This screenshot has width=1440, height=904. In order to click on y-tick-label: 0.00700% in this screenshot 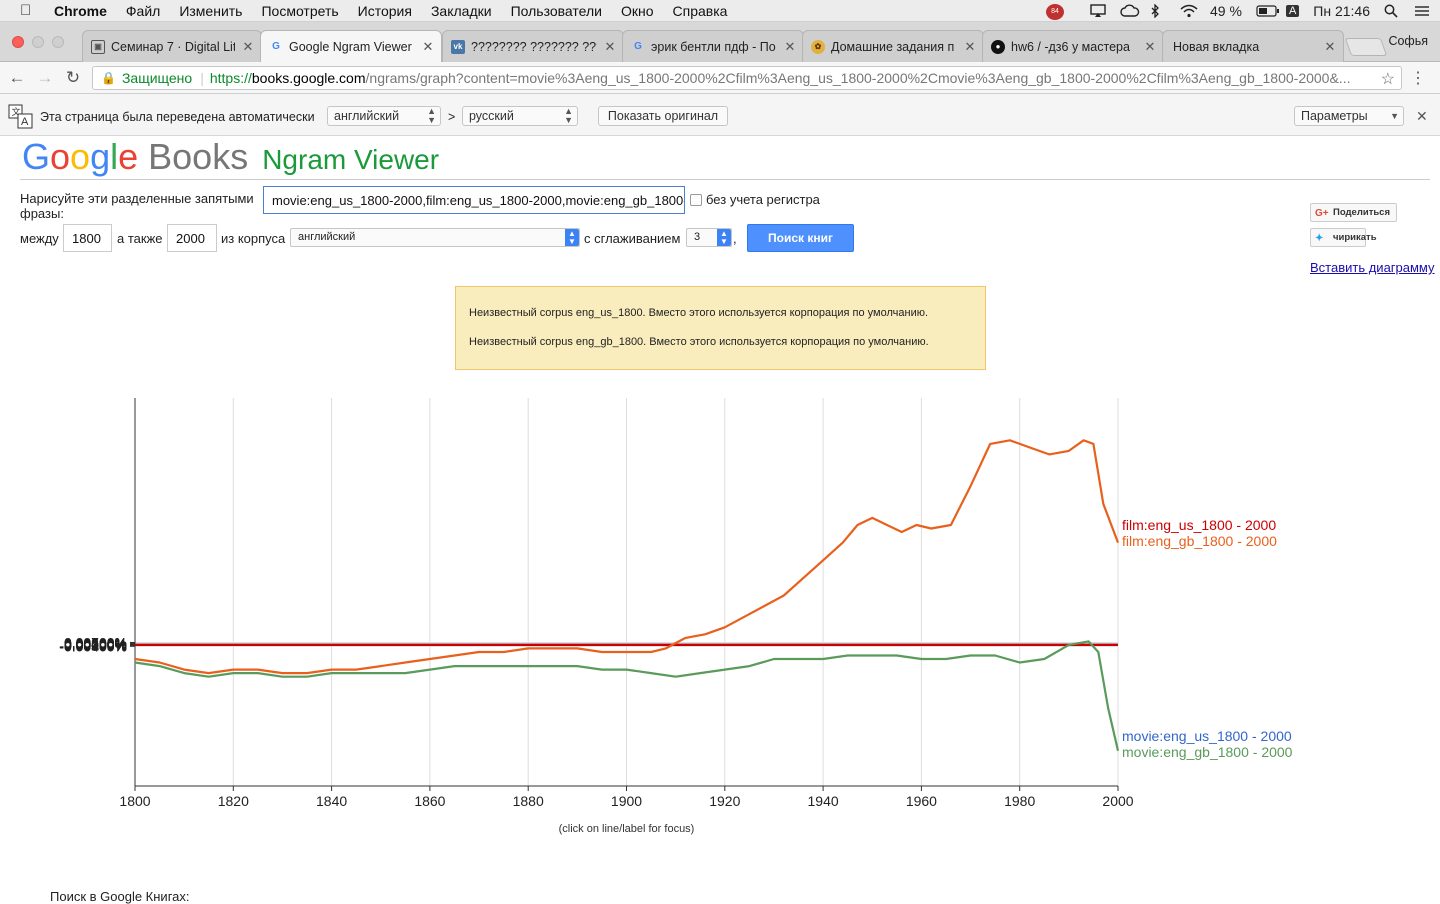, I will do `click(95, 642)`.